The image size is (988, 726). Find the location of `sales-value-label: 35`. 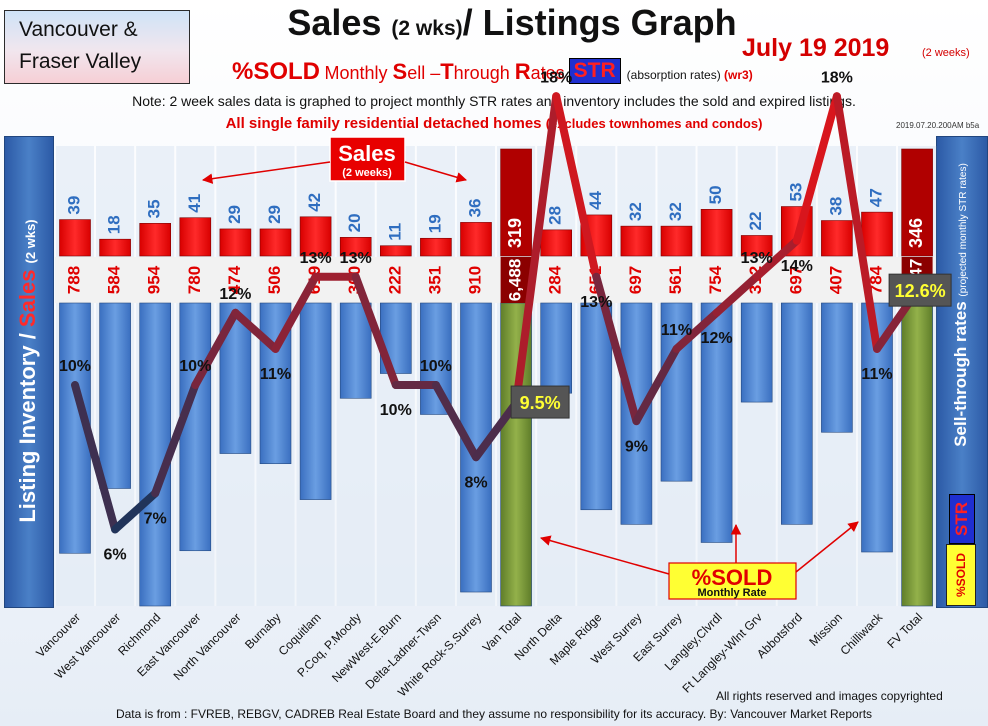

sales-value-label: 35 is located at coordinates (154, 208).